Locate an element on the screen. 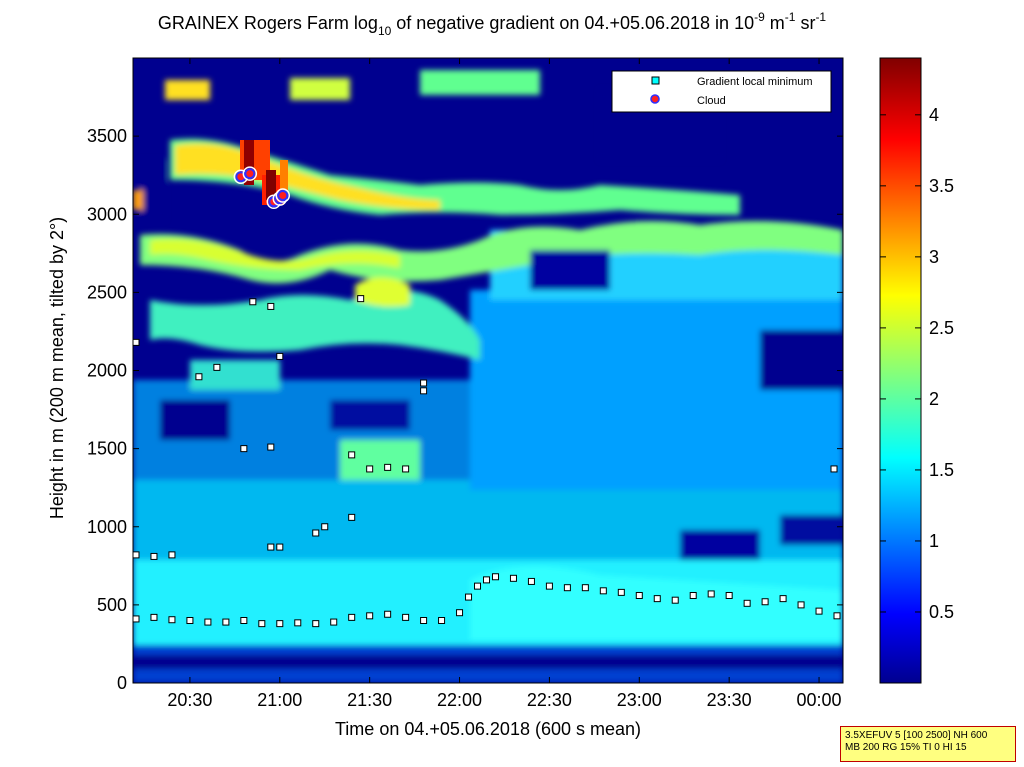 Image resolution: width=1024 pixels, height=767 pixels. colorbar-tick-label: 4 is located at coordinates (934, 115).